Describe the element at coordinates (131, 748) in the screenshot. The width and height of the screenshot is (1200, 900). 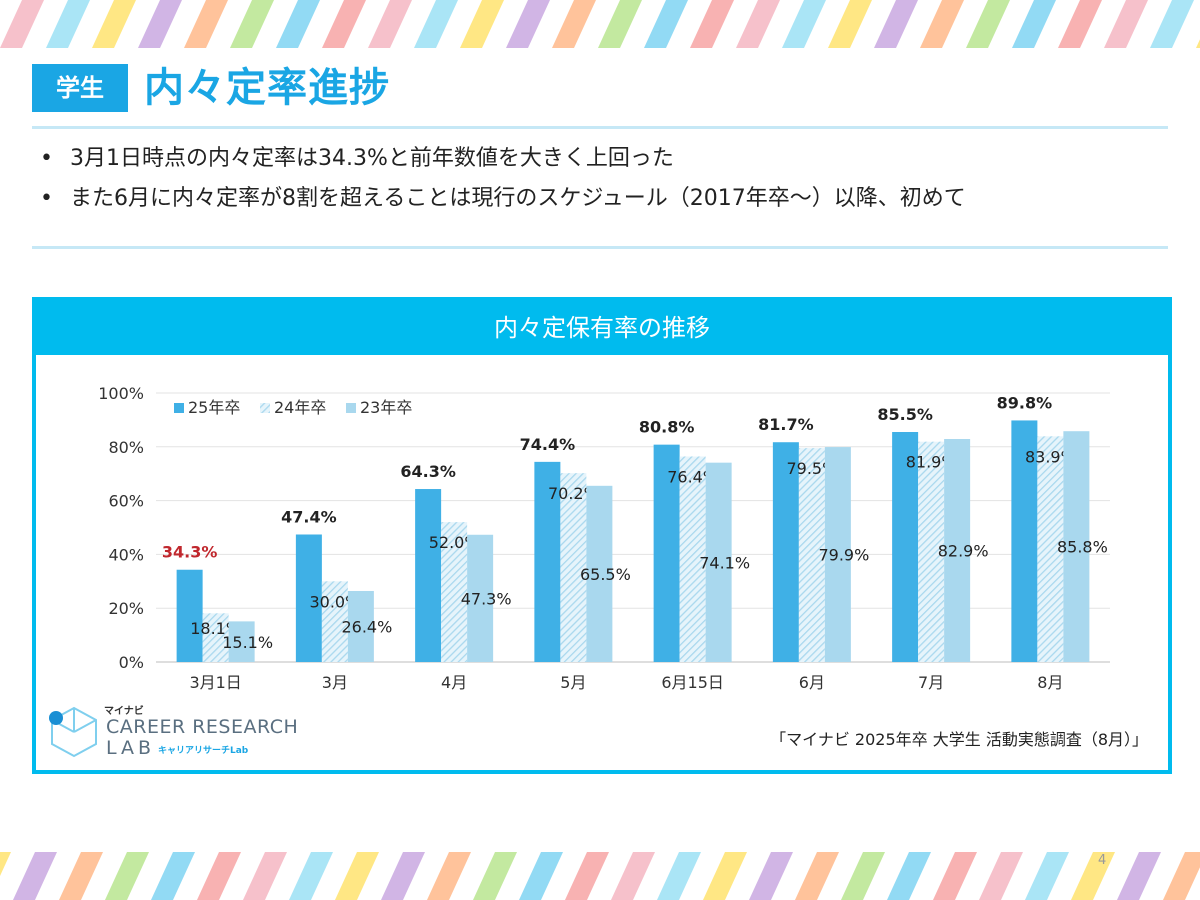
I see `logo-lab: LAB` at that location.